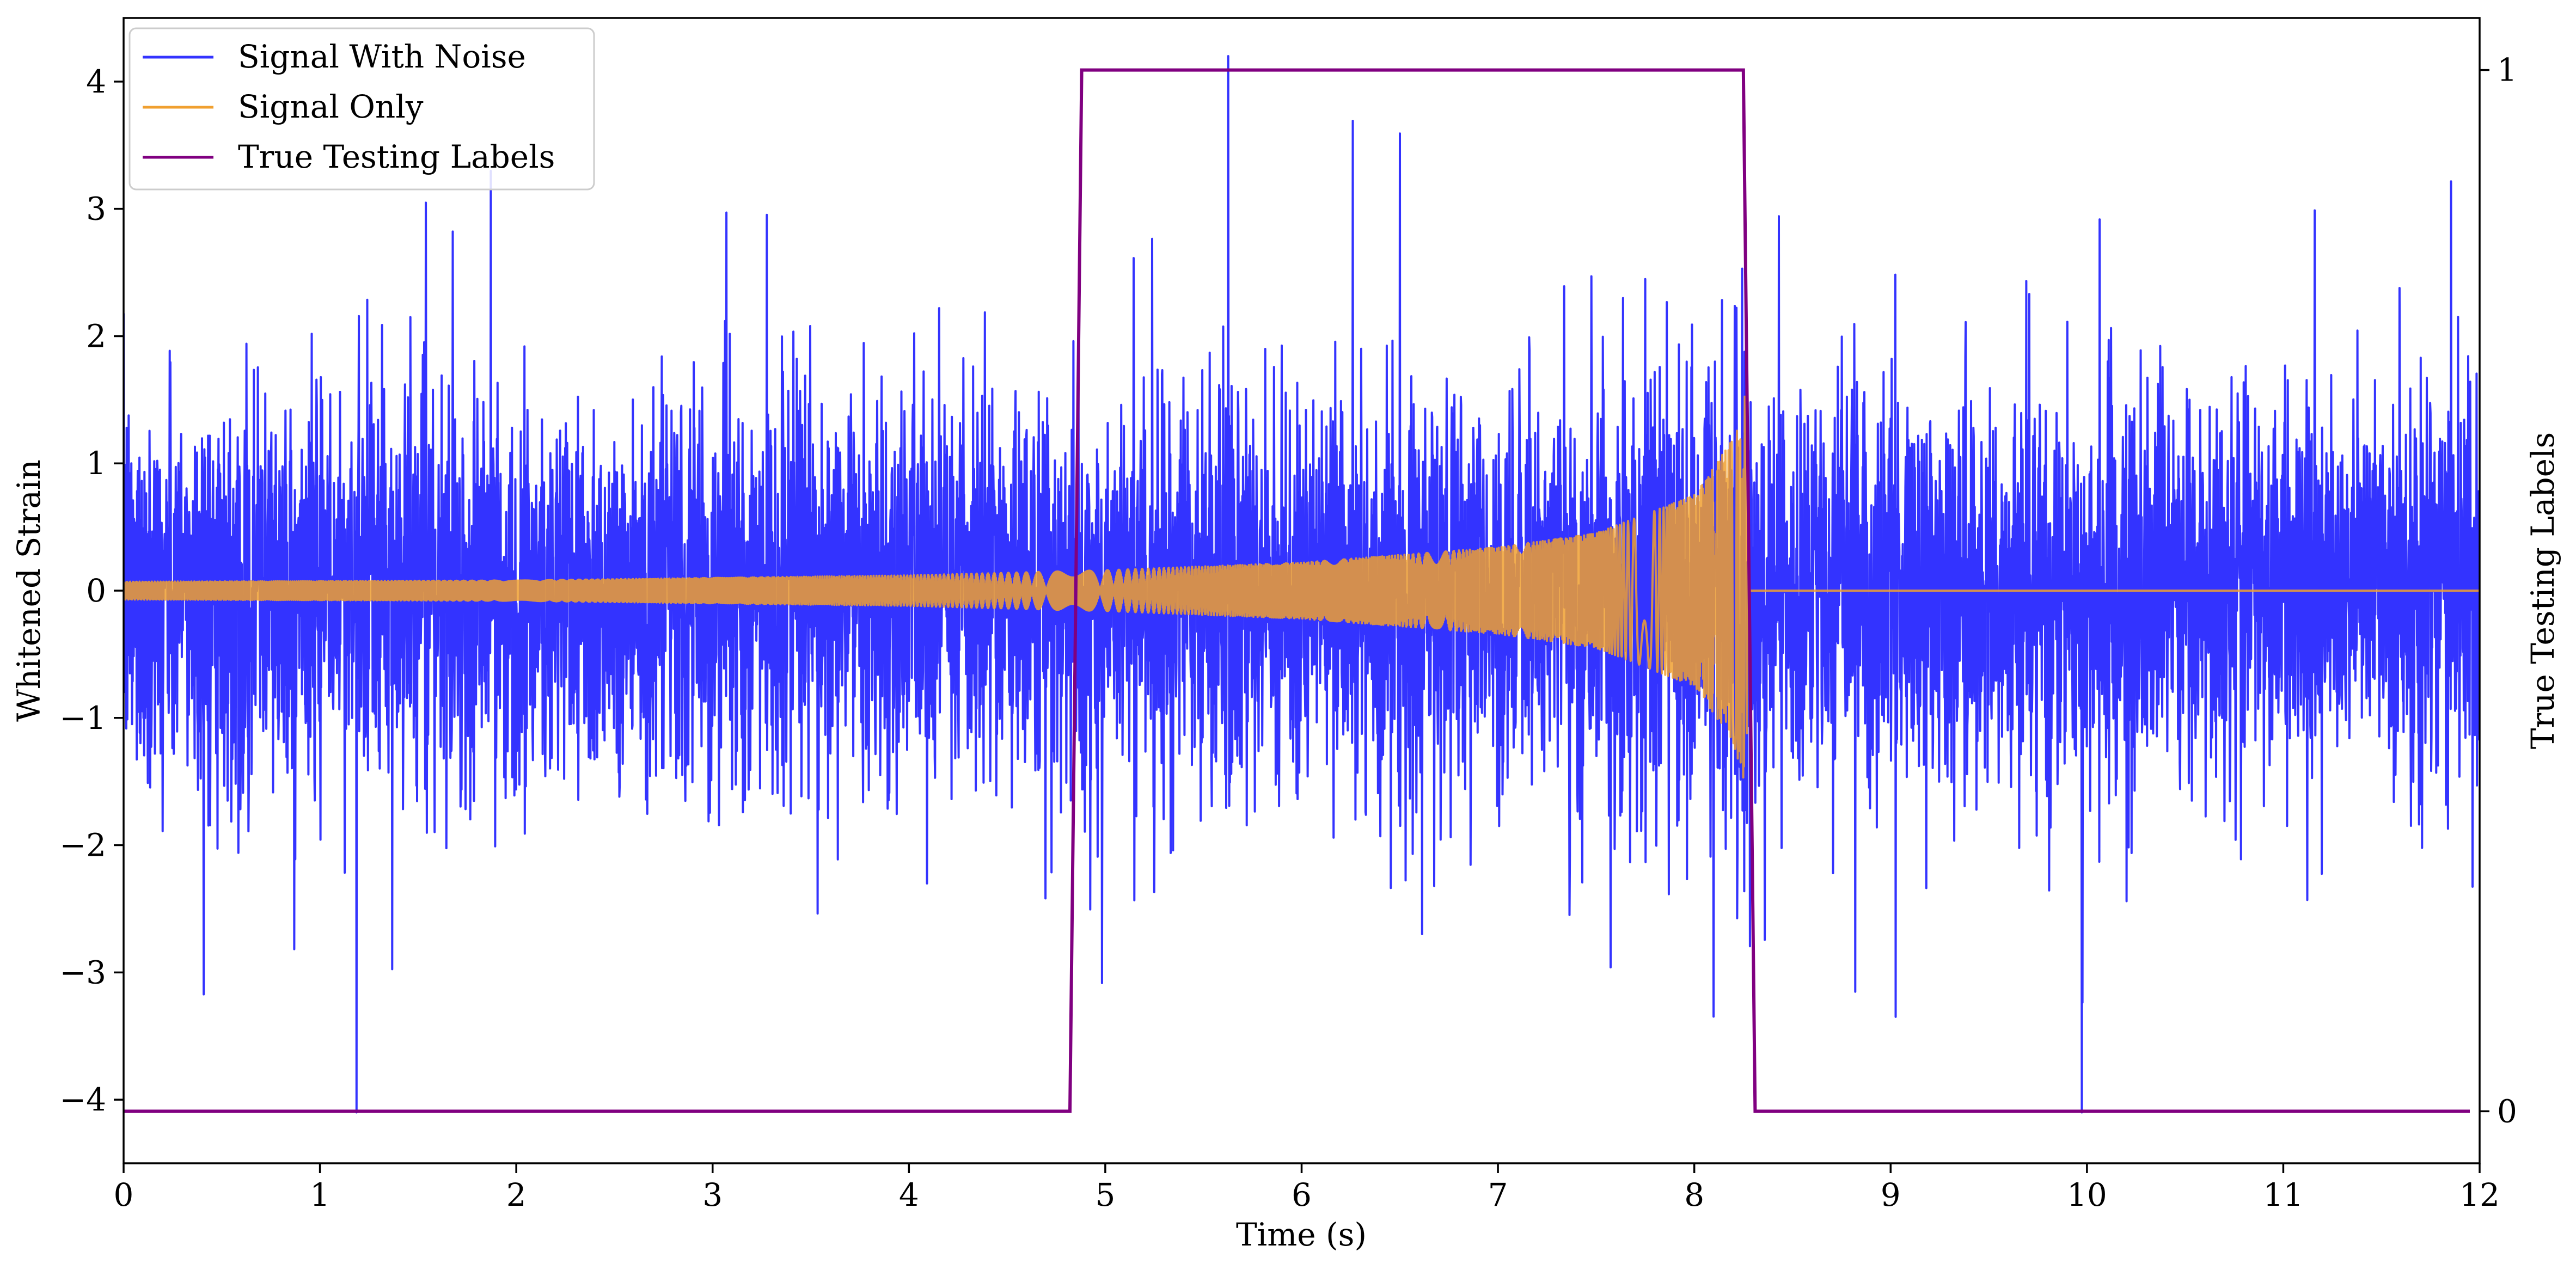 This screenshot has height=1270, width=2576. What do you see at coordinates (2087, 1194) in the screenshot?
I see `x-tick-label: 10` at bounding box center [2087, 1194].